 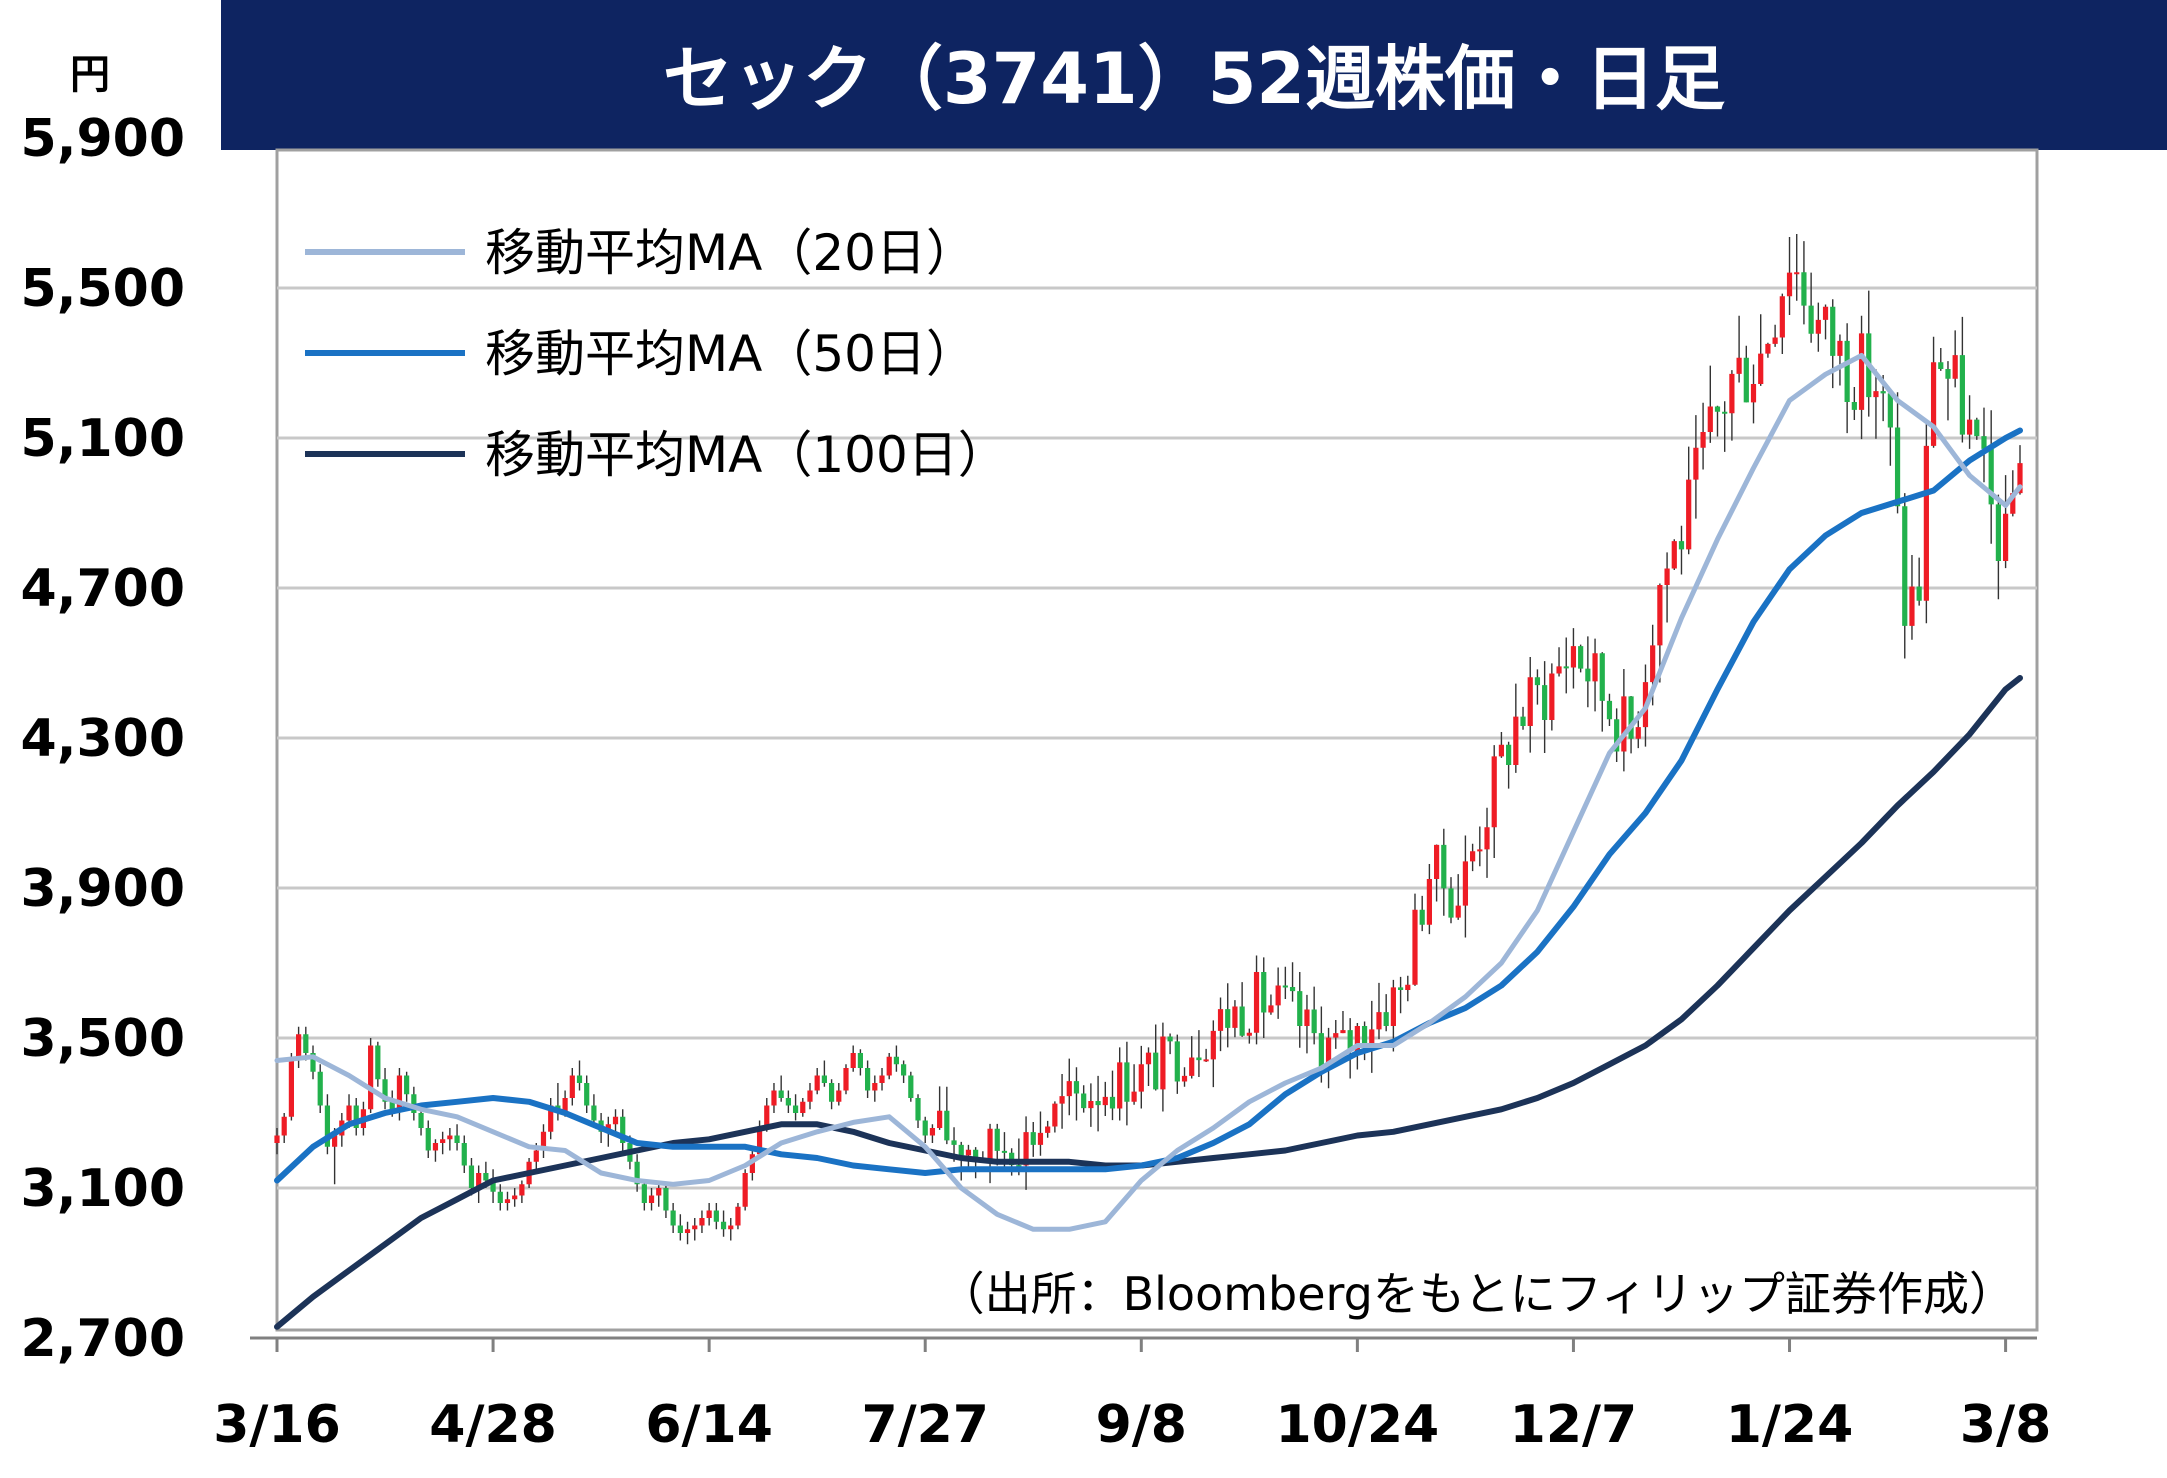 I want to click on y-tick-label: 5,100, so click(x=103, y=439).